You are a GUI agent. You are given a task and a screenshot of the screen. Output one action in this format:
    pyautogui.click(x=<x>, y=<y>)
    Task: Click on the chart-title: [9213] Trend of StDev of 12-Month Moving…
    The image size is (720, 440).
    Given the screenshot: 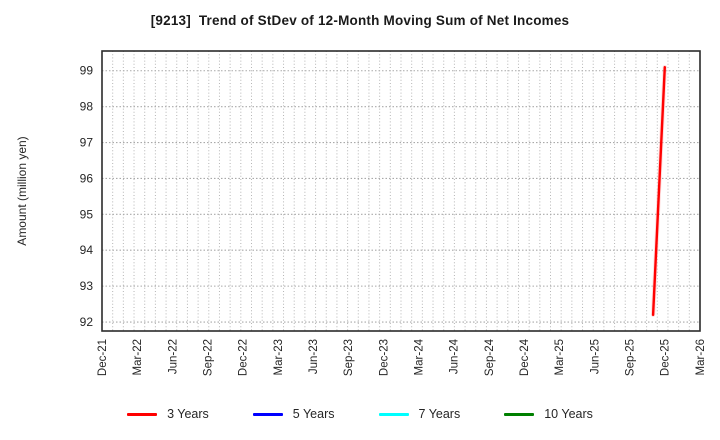 What is the action you would take?
    pyautogui.click(x=360, y=20)
    